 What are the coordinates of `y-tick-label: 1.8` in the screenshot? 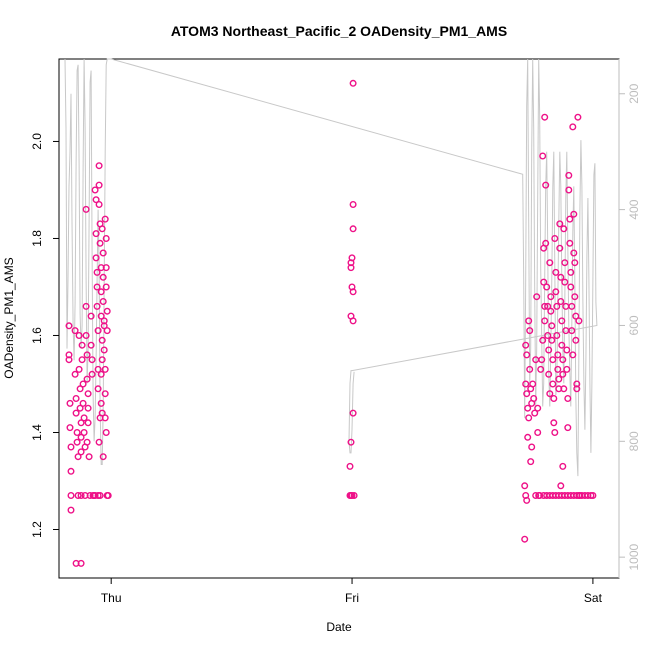 It's located at (37, 238).